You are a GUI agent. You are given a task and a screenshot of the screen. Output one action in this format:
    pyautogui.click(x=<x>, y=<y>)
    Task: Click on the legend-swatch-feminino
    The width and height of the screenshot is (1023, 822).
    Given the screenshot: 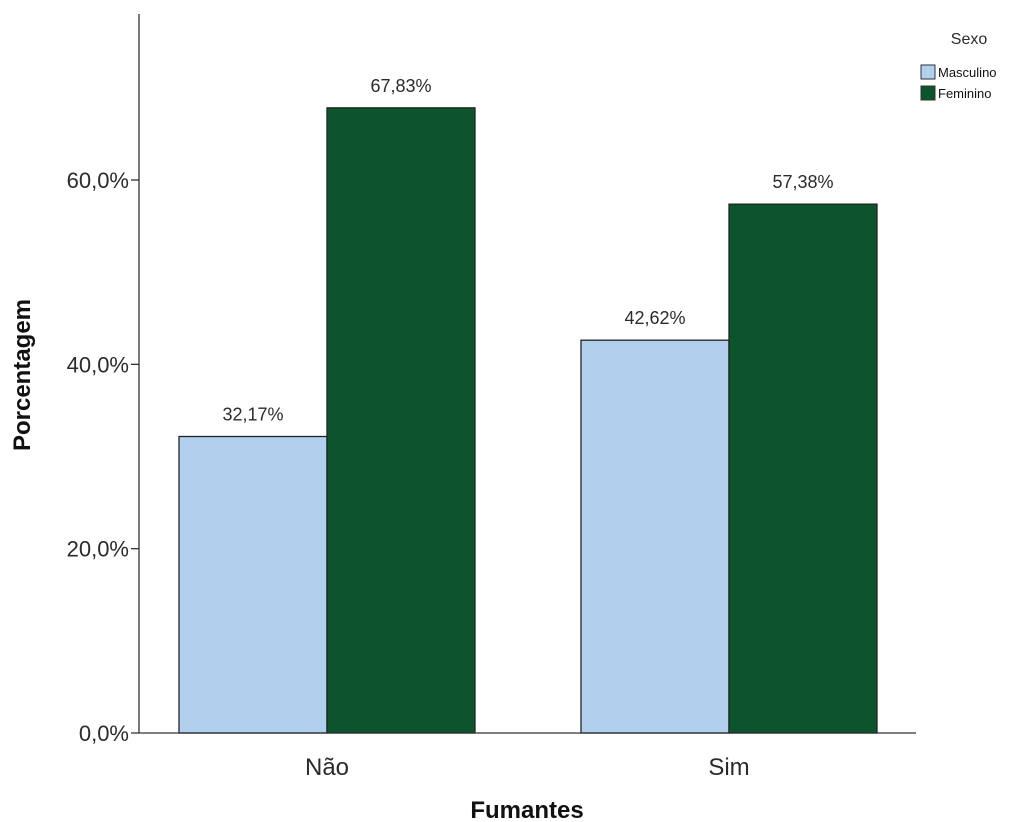 What is the action you would take?
    pyautogui.click(x=928, y=93)
    